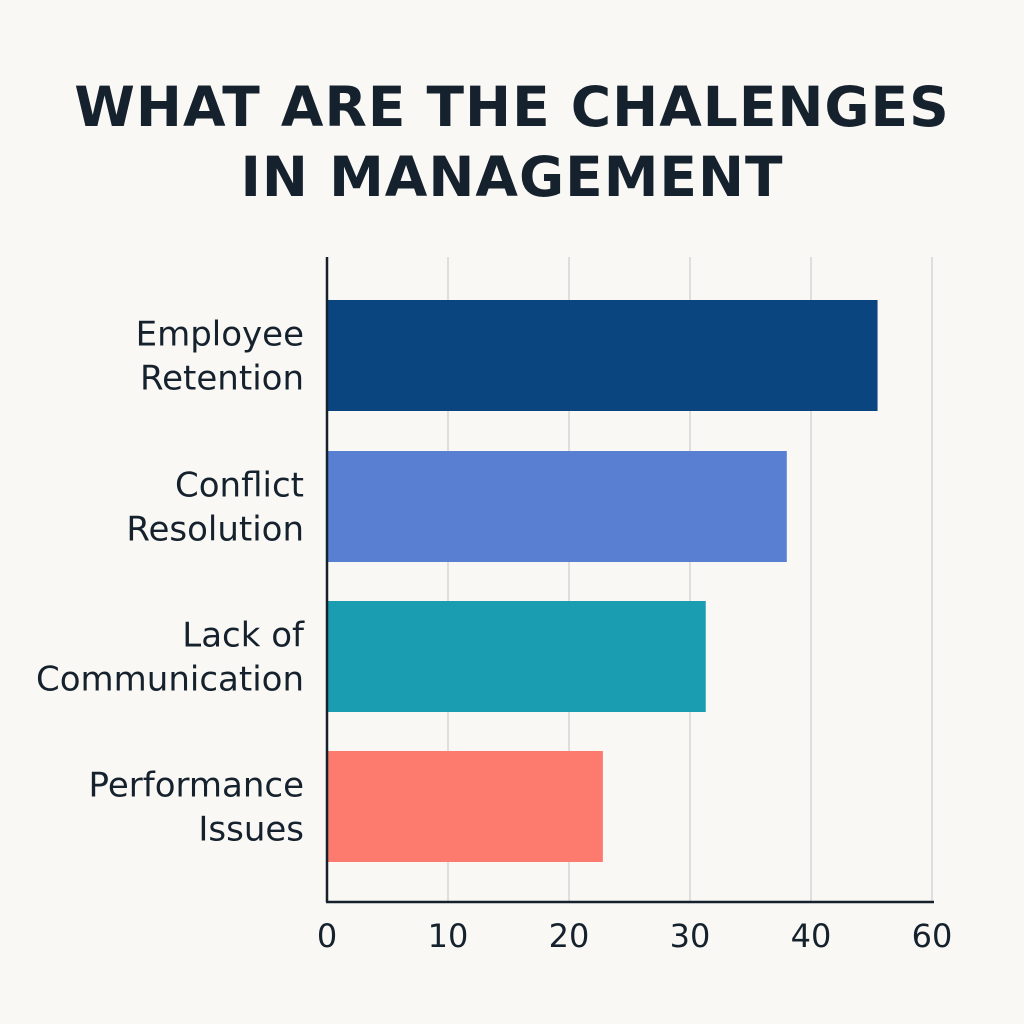 The width and height of the screenshot is (1024, 1024). What do you see at coordinates (196, 808) in the screenshot?
I see `category-label-3: Performance Issues` at bounding box center [196, 808].